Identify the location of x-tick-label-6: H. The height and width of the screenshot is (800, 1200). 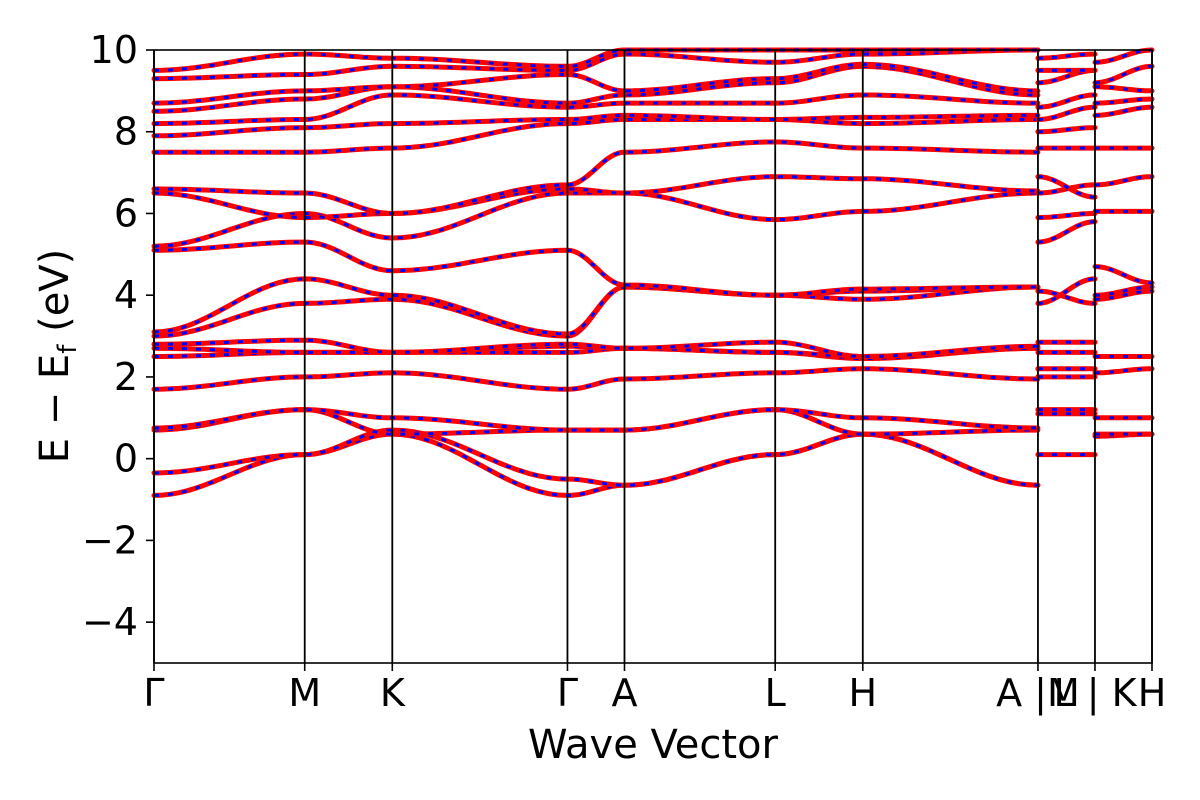
(862, 693).